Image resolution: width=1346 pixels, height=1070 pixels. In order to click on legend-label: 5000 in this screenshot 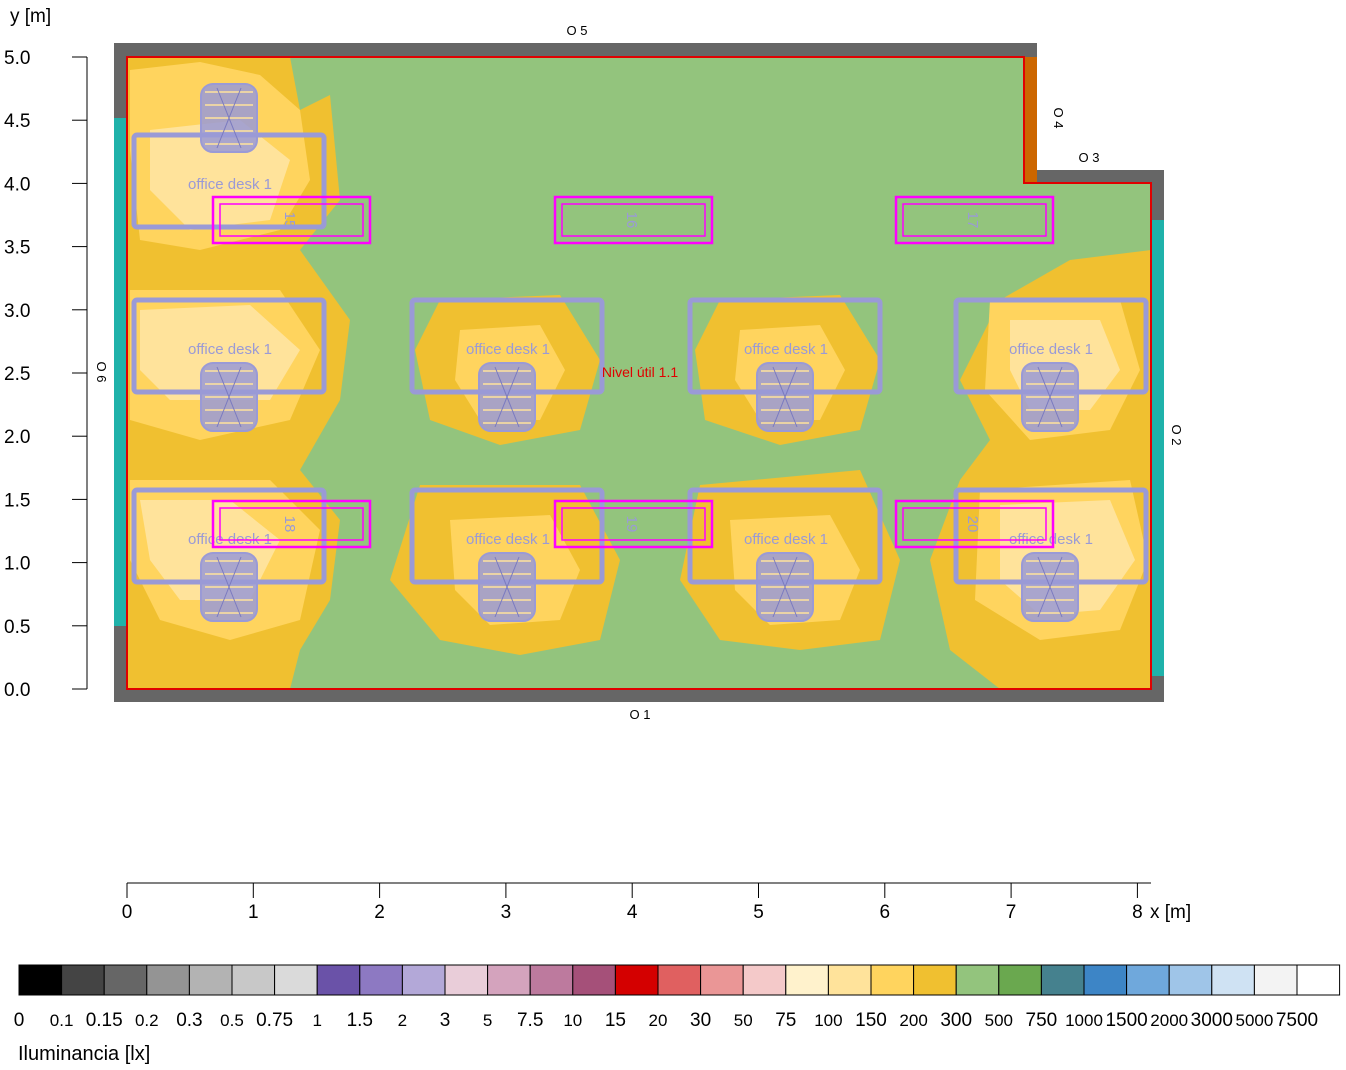, I will do `click(1254, 1020)`.